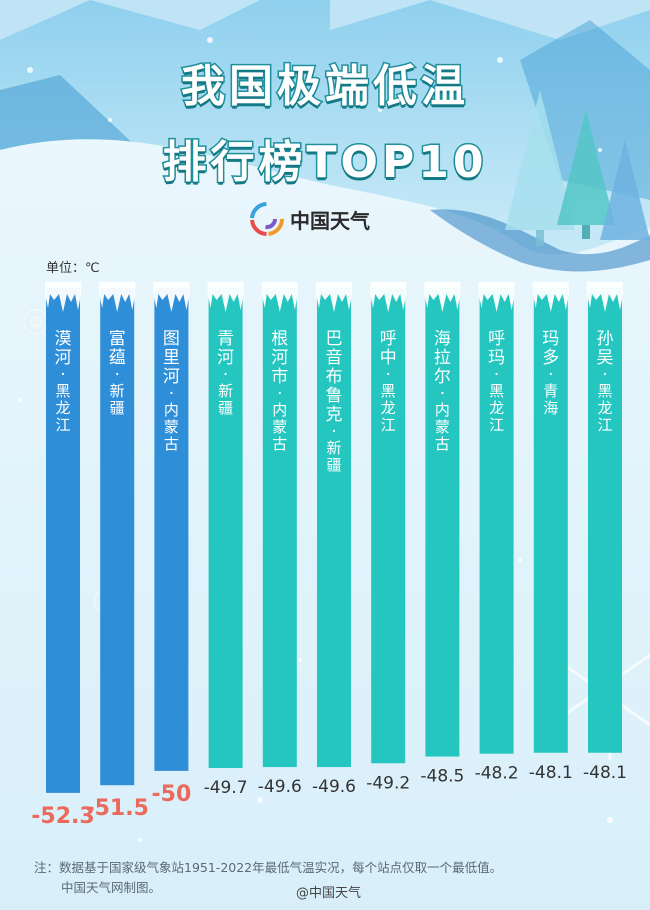 This screenshot has width=650, height=910. I want to click on bar-category-label: 呼 玛 · 黑 龙 江, so click(497, 382).